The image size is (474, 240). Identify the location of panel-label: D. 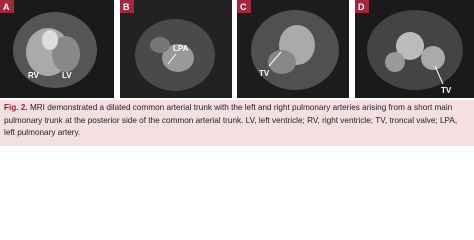
(361, 7).